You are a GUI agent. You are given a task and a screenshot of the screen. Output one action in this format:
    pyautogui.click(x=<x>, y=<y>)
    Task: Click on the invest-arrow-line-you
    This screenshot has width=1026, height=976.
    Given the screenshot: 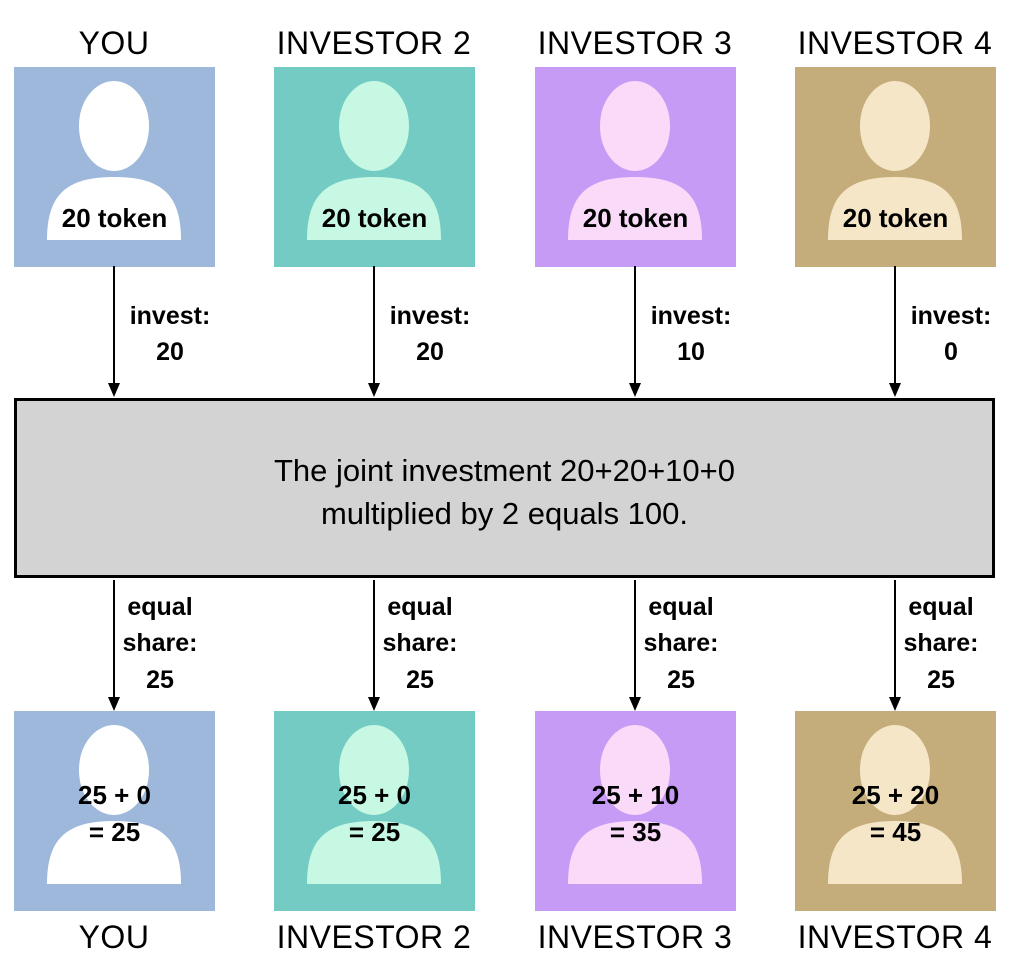 What is the action you would take?
    pyautogui.click(x=114, y=325)
    